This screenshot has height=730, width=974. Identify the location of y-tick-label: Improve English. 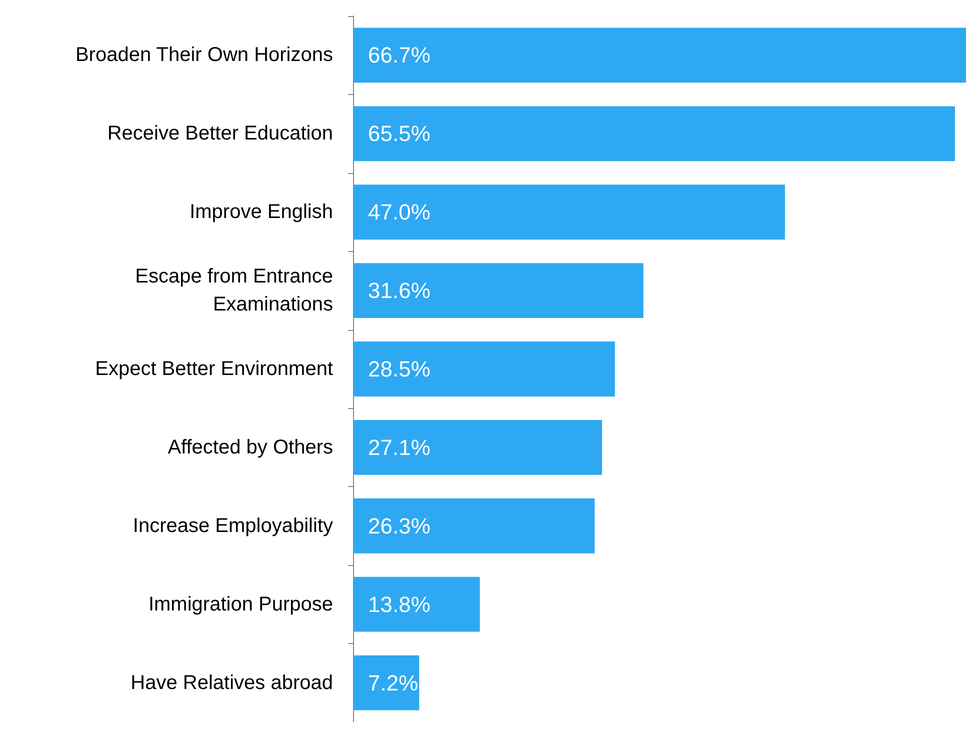
(261, 212).